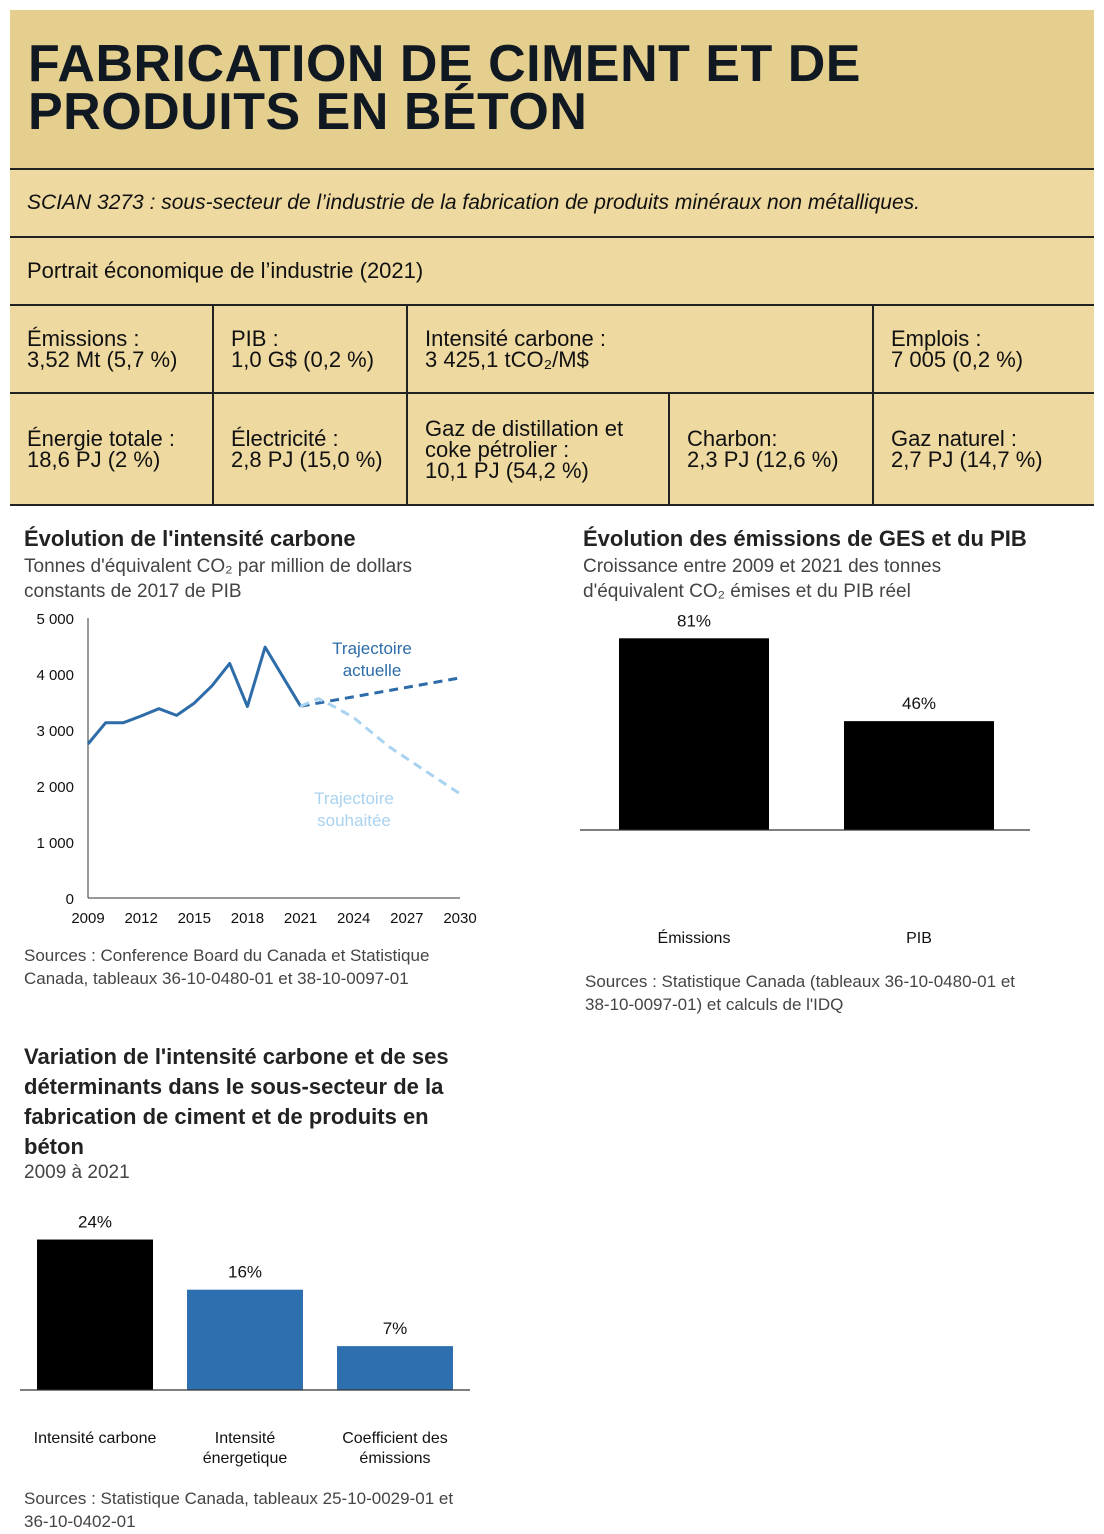  I want to click on x-tick-label: 2027, so click(406, 918).